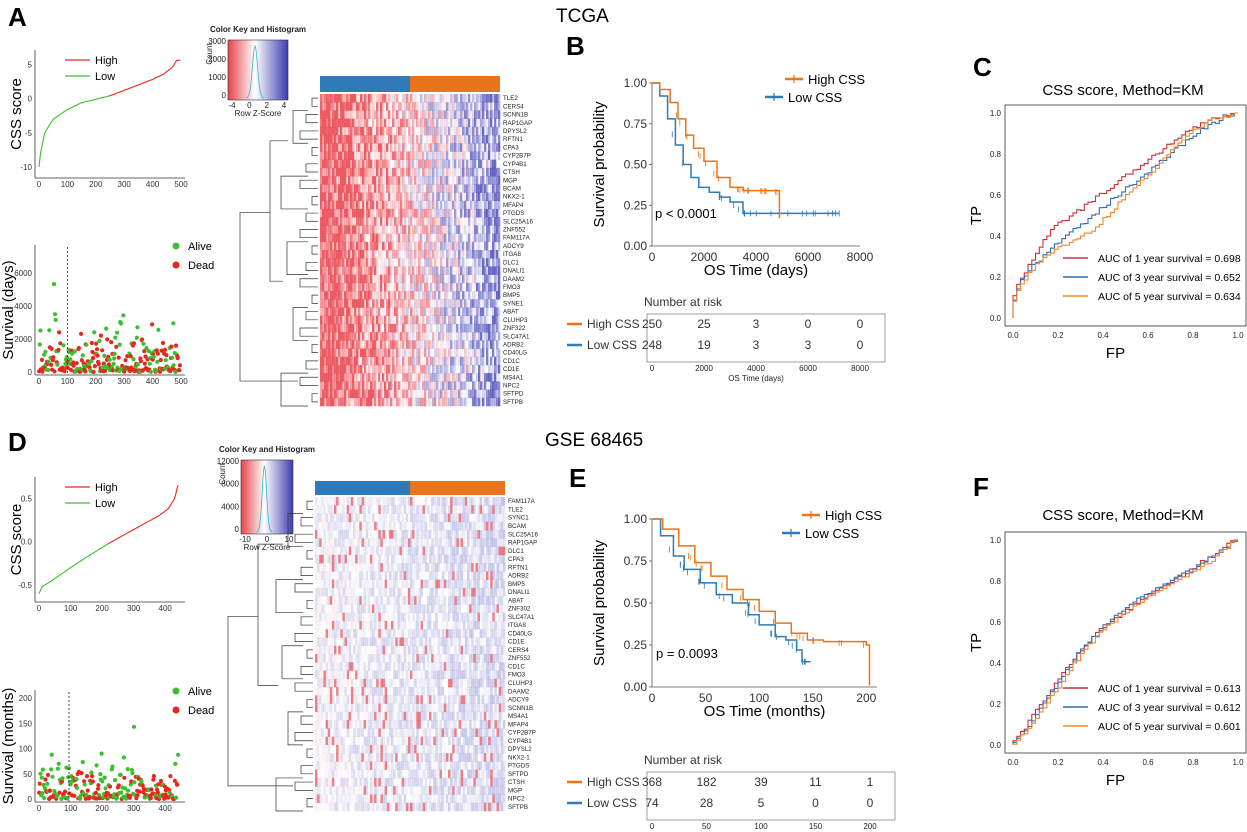  What do you see at coordinates (200, 247) in the screenshot?
I see `legend-alive-label: Alive` at bounding box center [200, 247].